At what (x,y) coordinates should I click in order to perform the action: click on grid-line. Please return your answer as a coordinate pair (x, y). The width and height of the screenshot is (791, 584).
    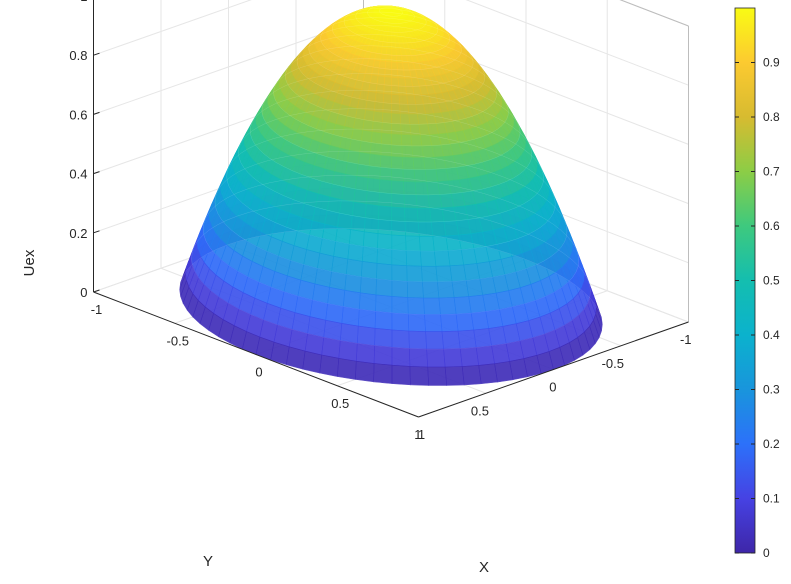
    Looking at the image, I should click on (172, 28).